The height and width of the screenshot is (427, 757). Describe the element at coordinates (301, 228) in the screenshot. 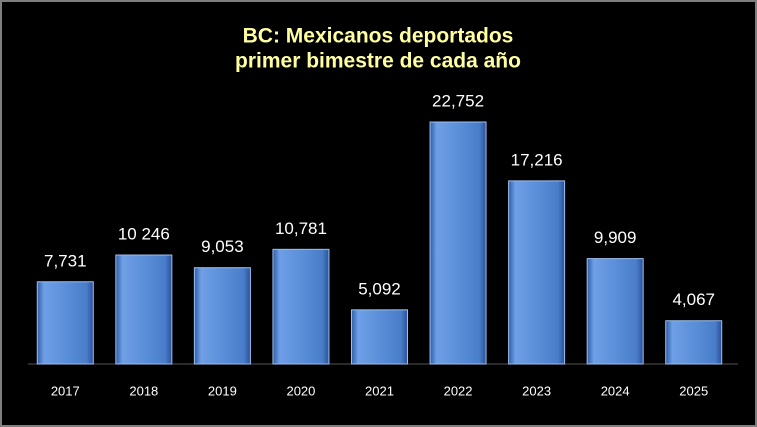

I see `value-label: 10,781` at that location.